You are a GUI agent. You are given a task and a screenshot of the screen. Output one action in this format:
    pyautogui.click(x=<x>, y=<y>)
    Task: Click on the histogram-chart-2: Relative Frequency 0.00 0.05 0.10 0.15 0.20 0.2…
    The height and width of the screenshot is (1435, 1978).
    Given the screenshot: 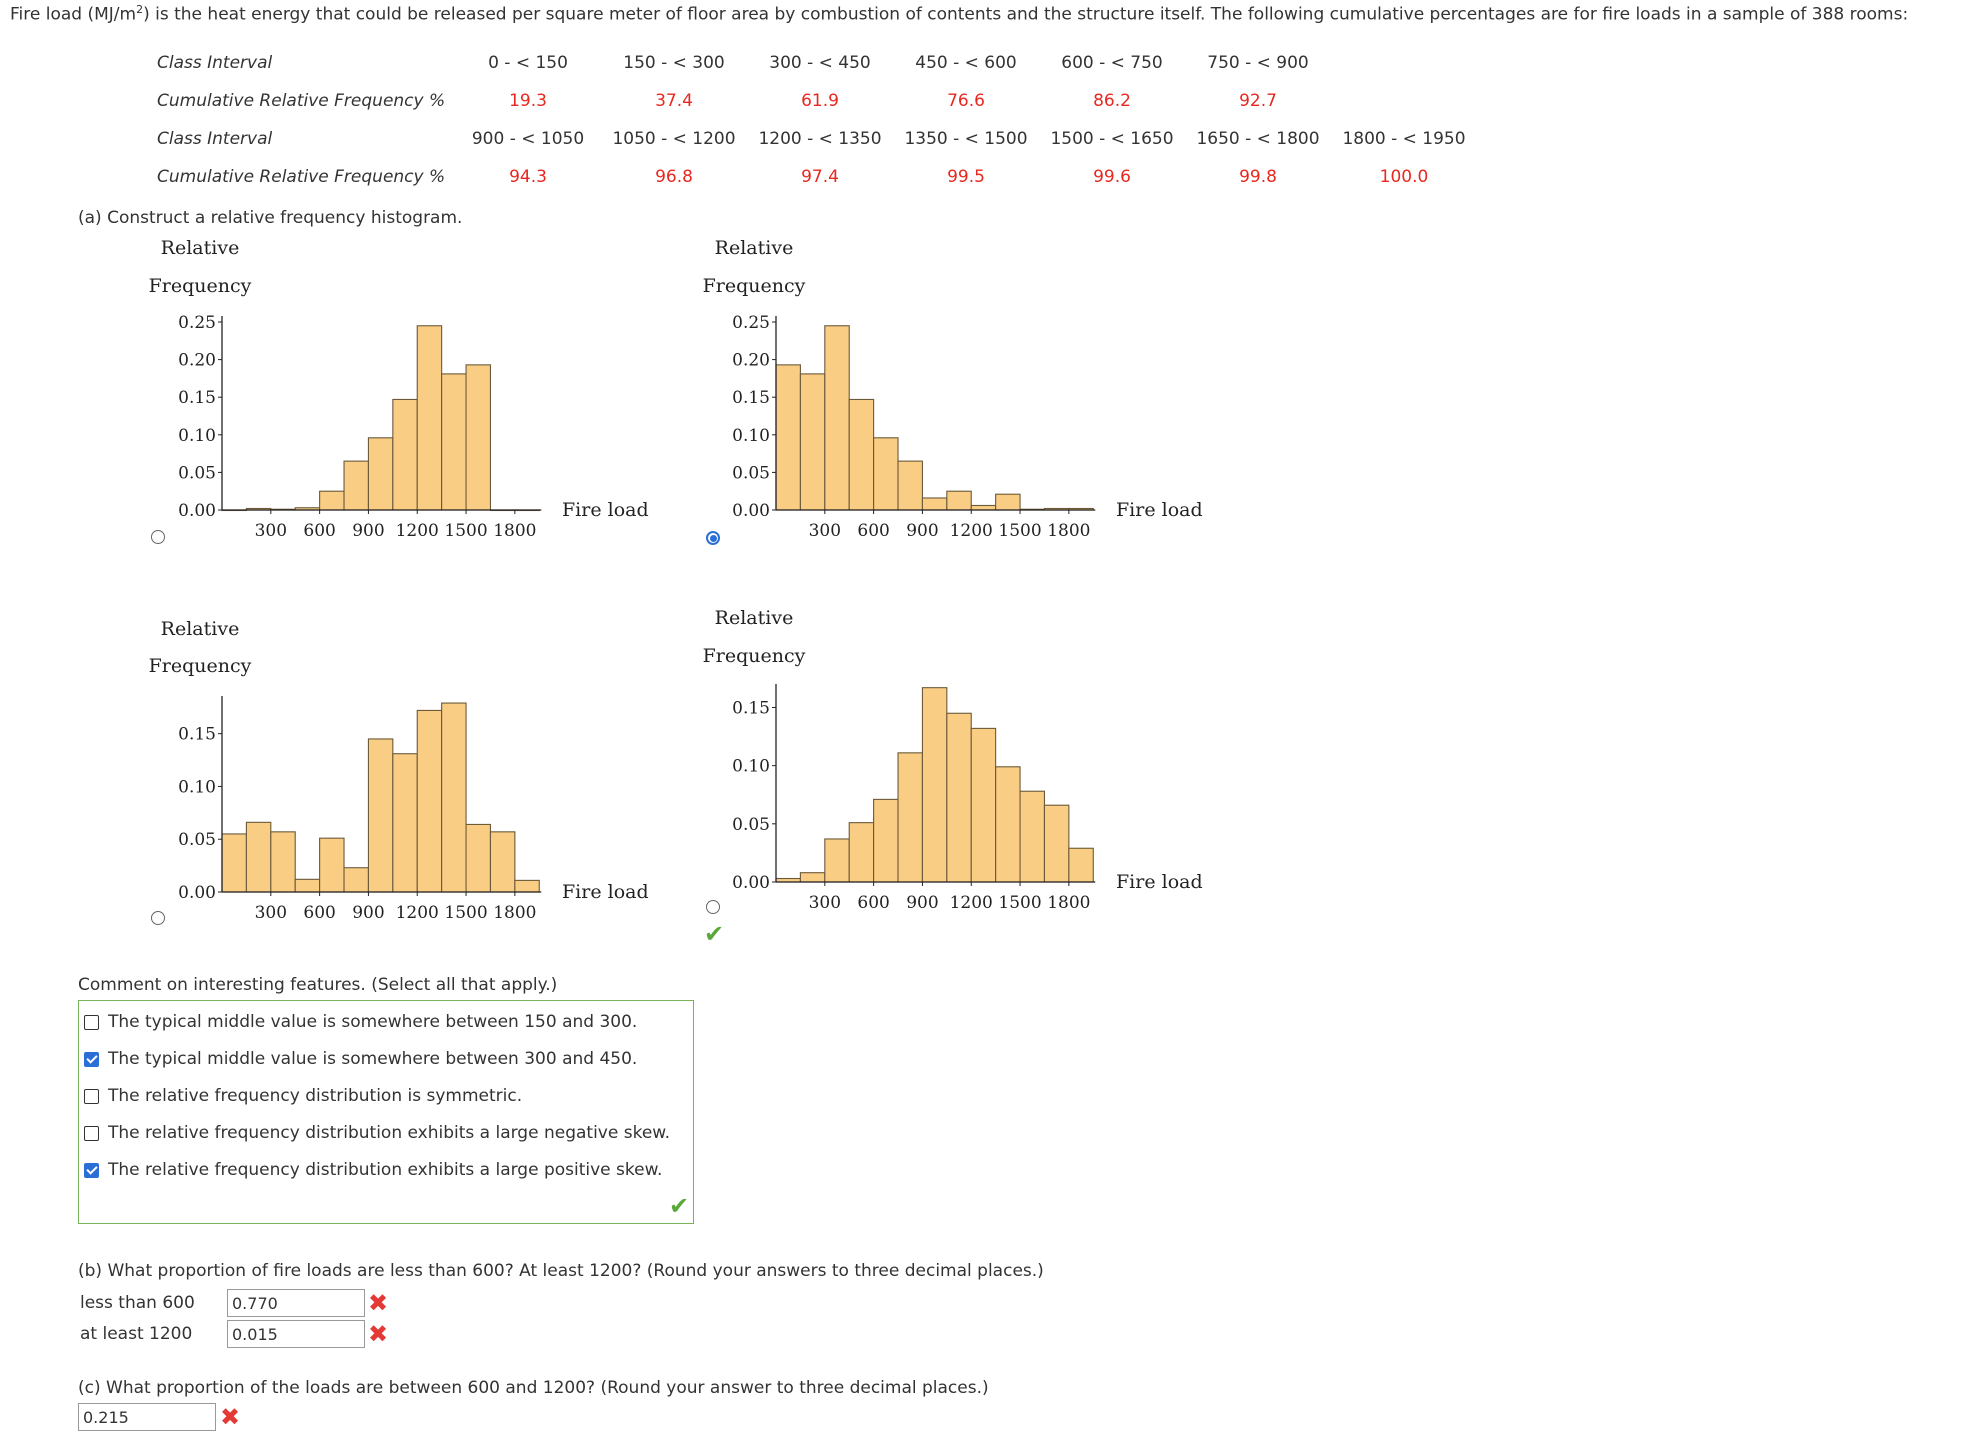 What is the action you would take?
    pyautogui.click(x=953, y=389)
    